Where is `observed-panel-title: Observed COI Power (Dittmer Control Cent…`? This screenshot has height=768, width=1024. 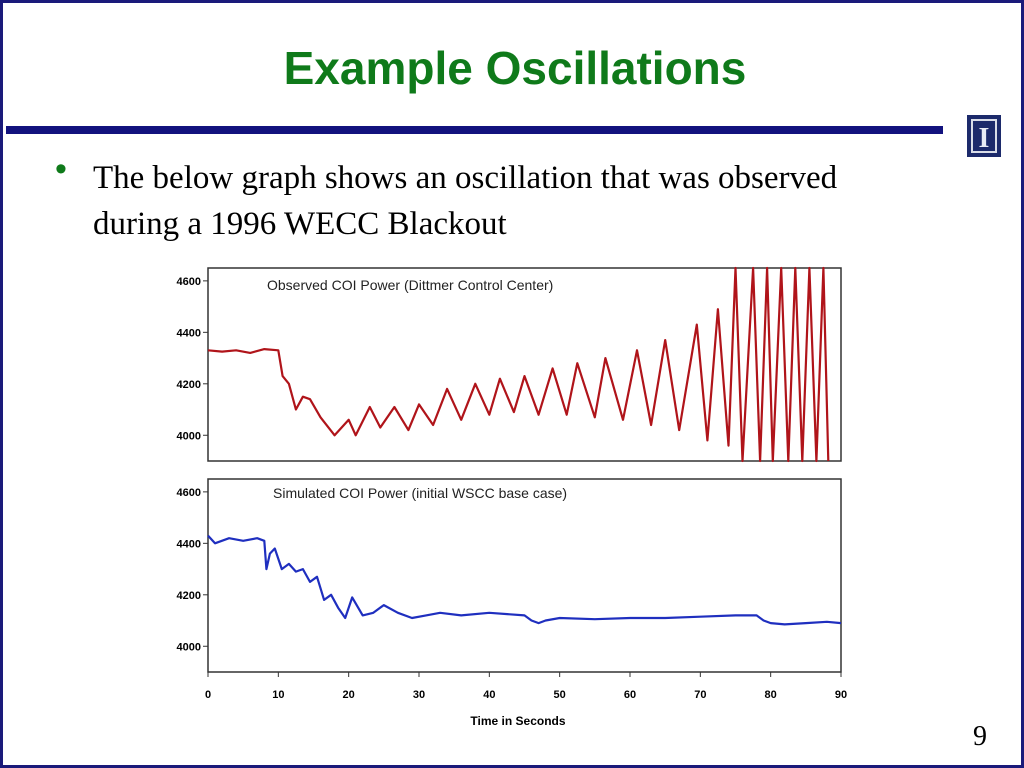
observed-panel-title: Observed COI Power (Dittmer Control Cent… is located at coordinates (410, 285).